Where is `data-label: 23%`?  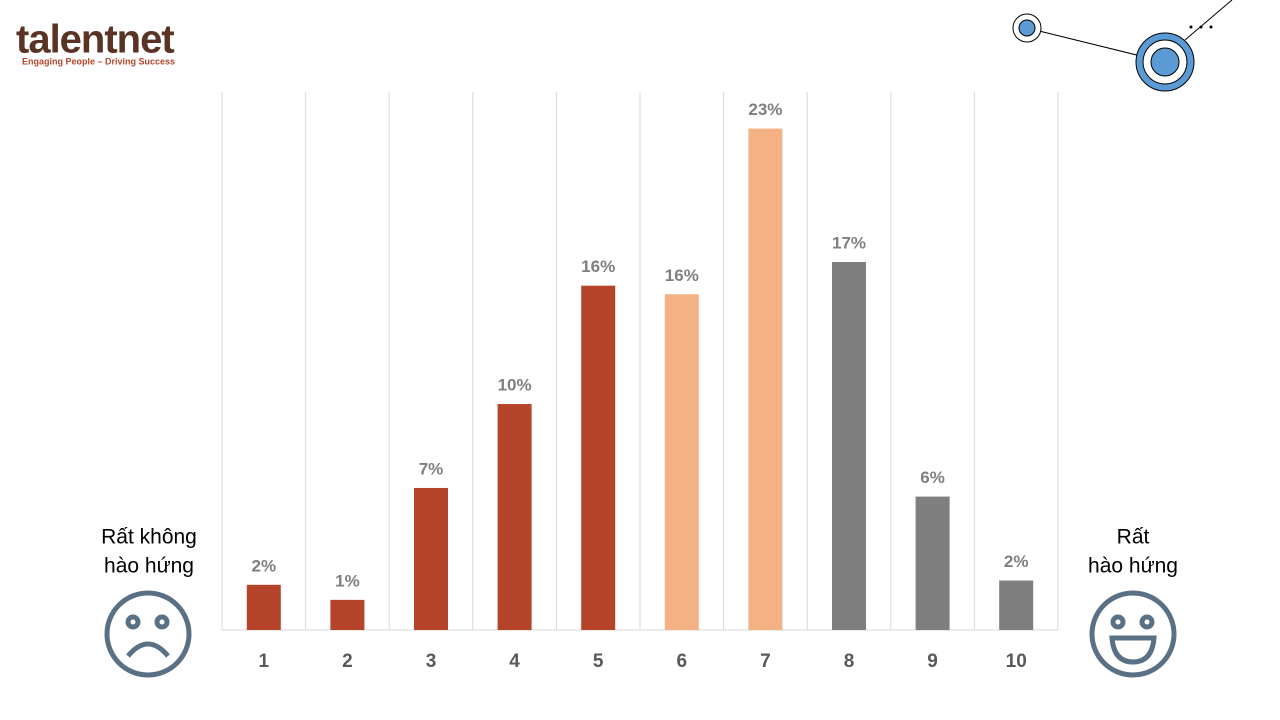 data-label: 23% is located at coordinates (765, 109).